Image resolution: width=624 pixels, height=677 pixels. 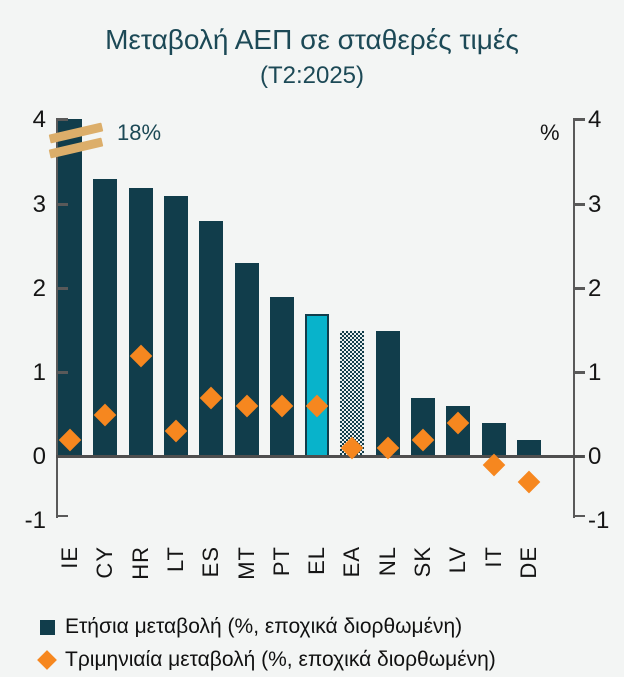 What do you see at coordinates (528, 448) in the screenshot?
I see `bar-DE` at bounding box center [528, 448].